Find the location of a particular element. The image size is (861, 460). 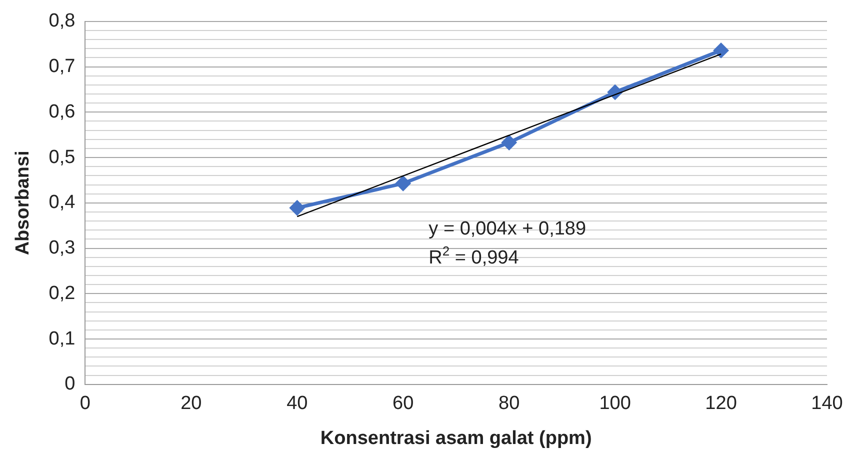

x-tick-label: 40 is located at coordinates (297, 403).